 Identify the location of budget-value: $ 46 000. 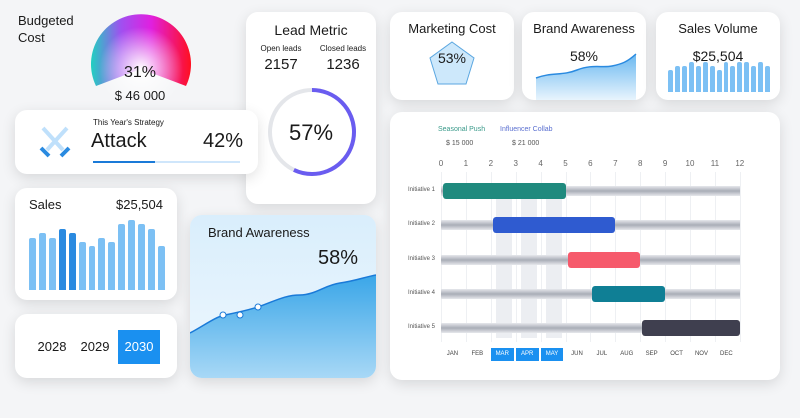
(140, 95).